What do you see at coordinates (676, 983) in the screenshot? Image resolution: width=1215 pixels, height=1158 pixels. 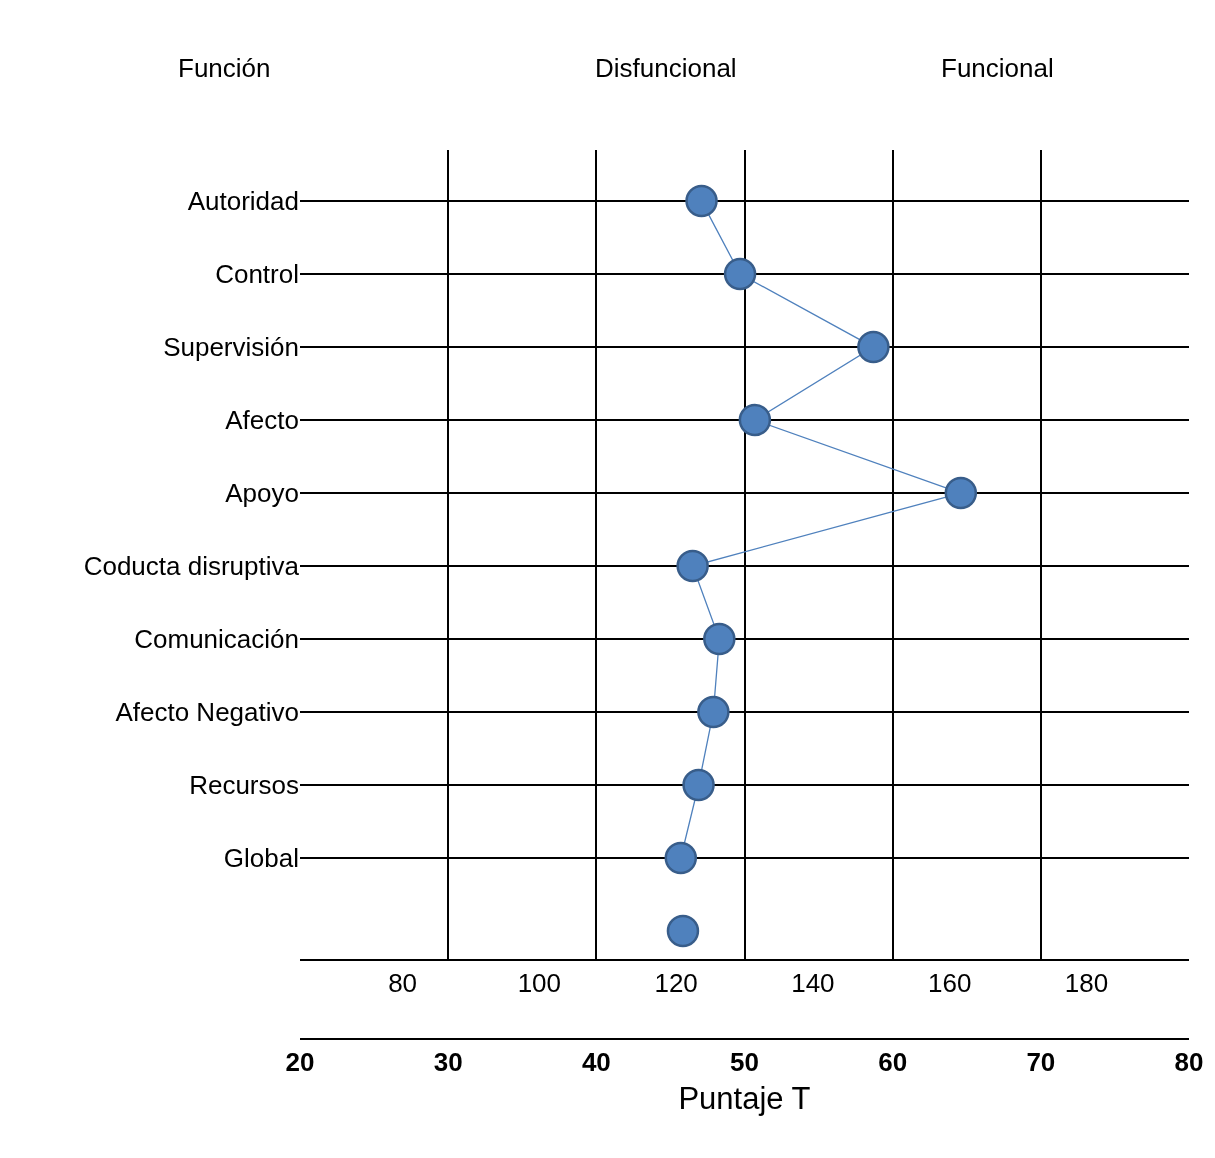 I see `x2-tick-label: 120` at bounding box center [676, 983].